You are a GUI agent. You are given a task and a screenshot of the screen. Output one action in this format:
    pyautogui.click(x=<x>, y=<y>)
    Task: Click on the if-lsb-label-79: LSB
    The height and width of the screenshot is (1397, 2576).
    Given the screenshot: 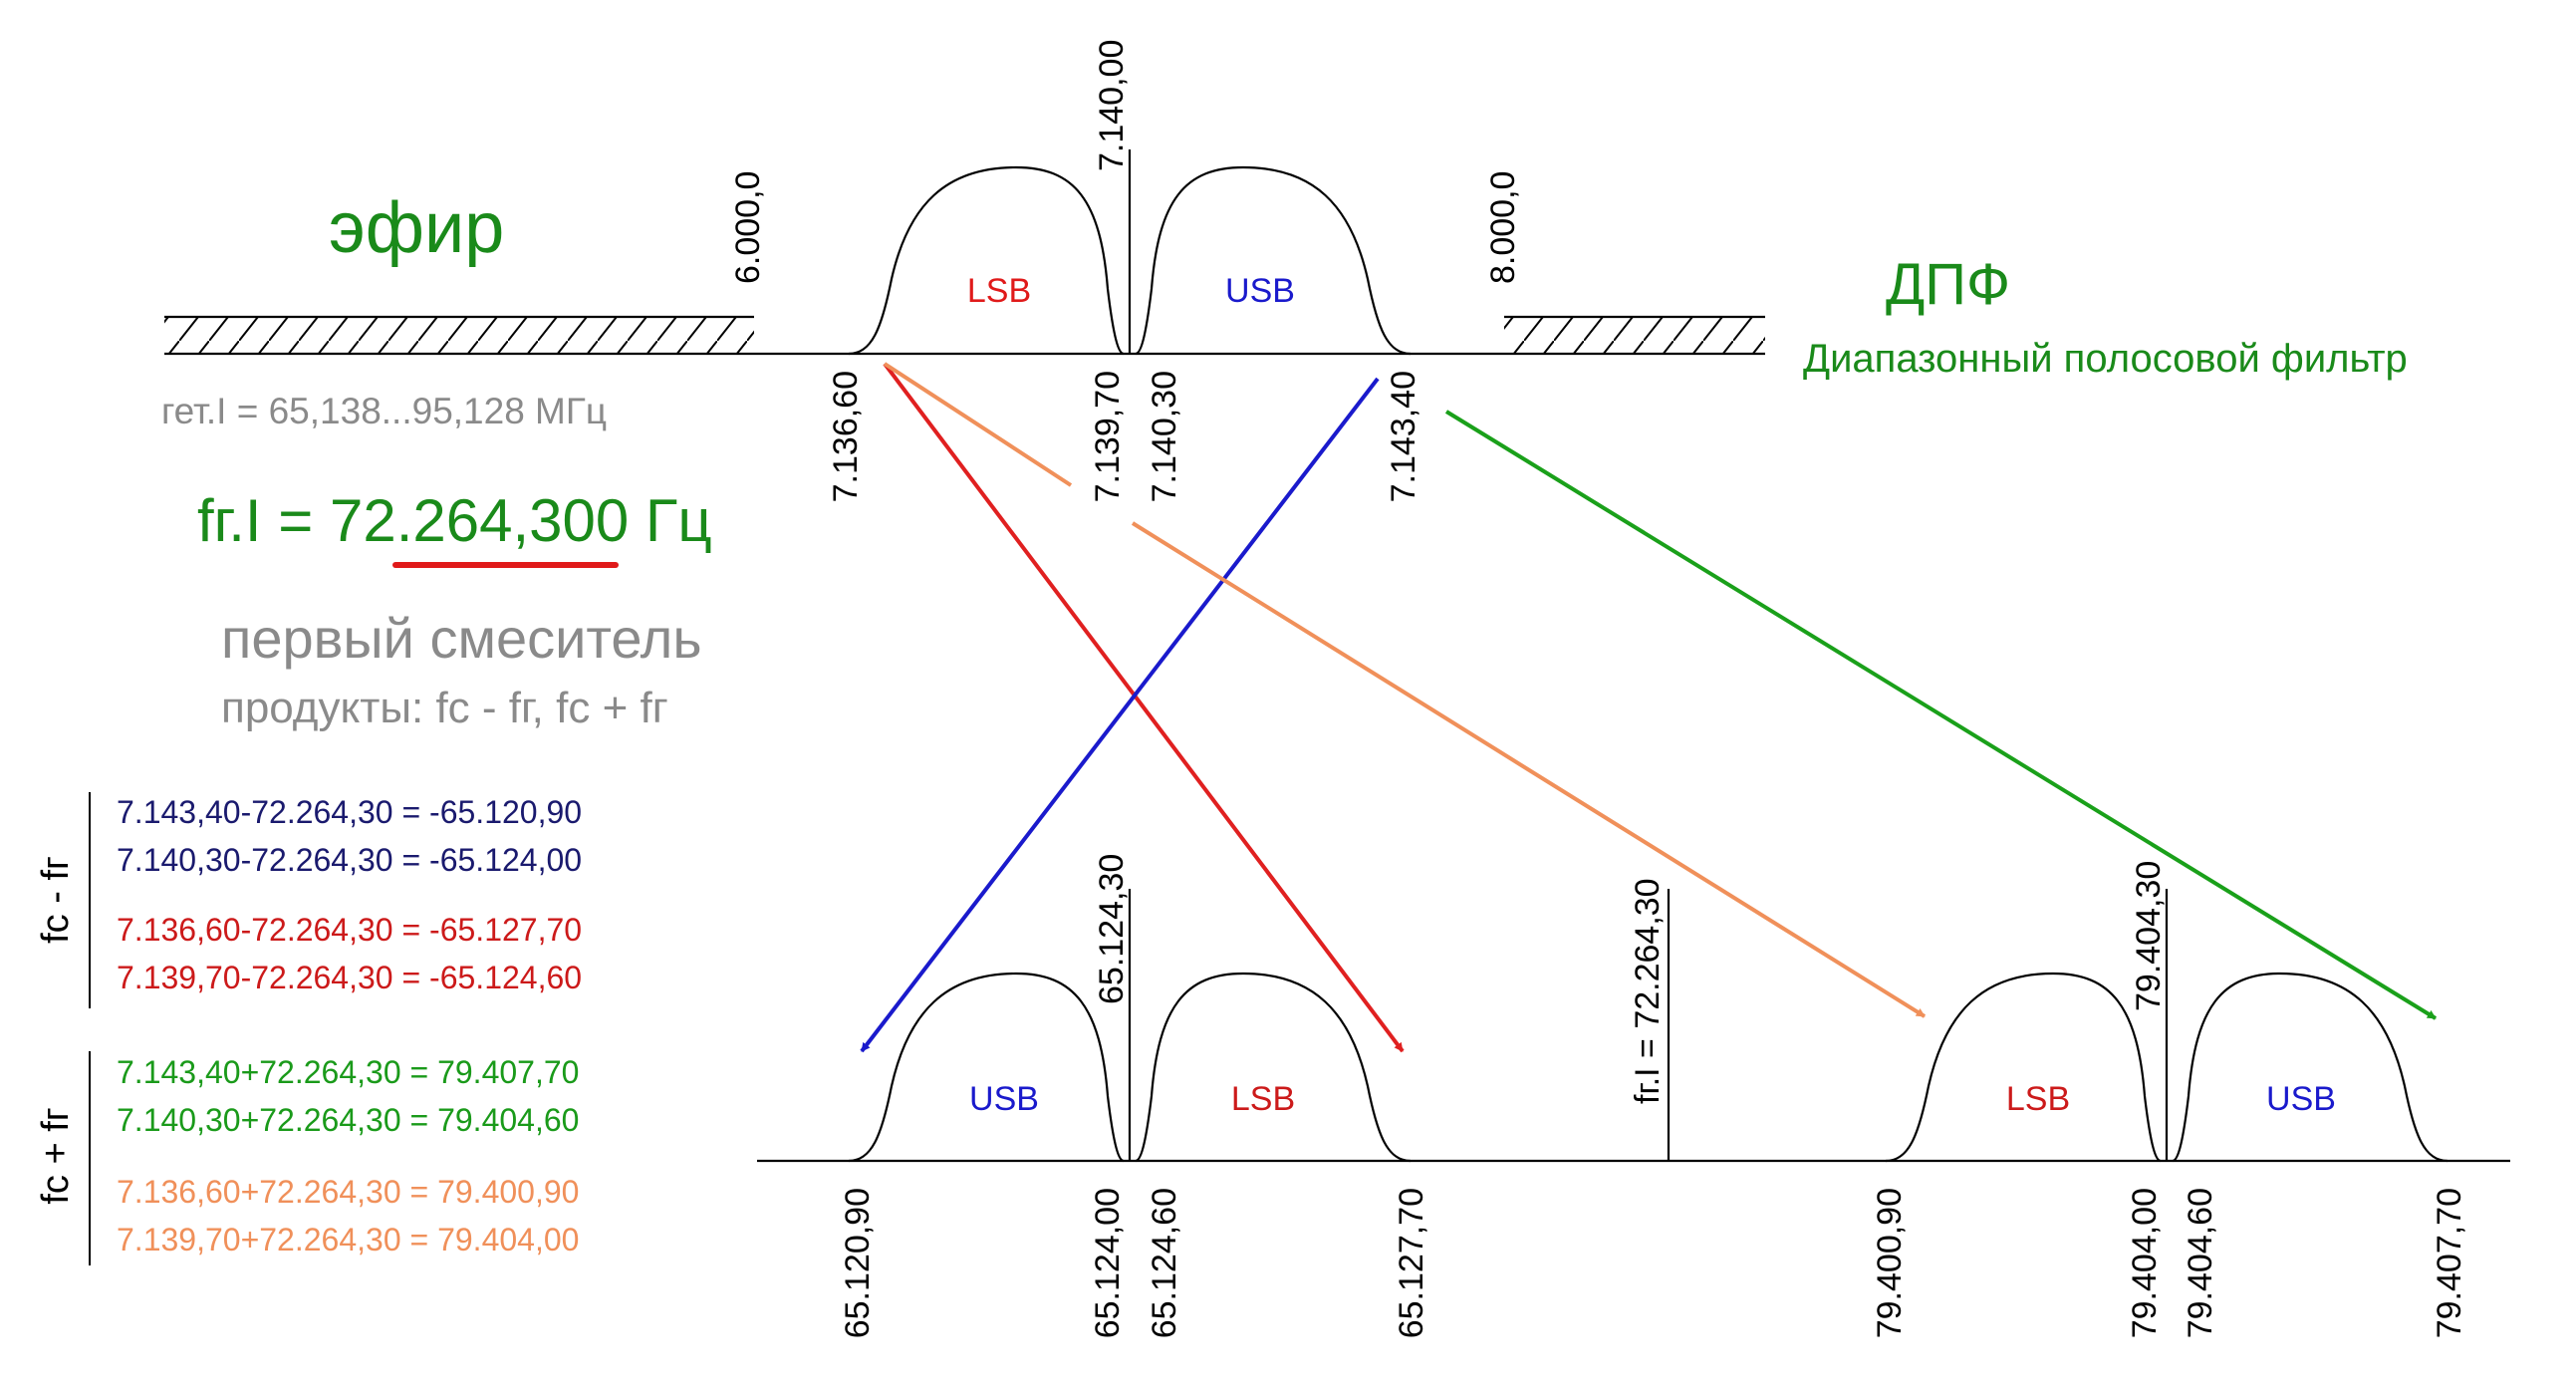 What is the action you would take?
    pyautogui.click(x=2038, y=1099)
    